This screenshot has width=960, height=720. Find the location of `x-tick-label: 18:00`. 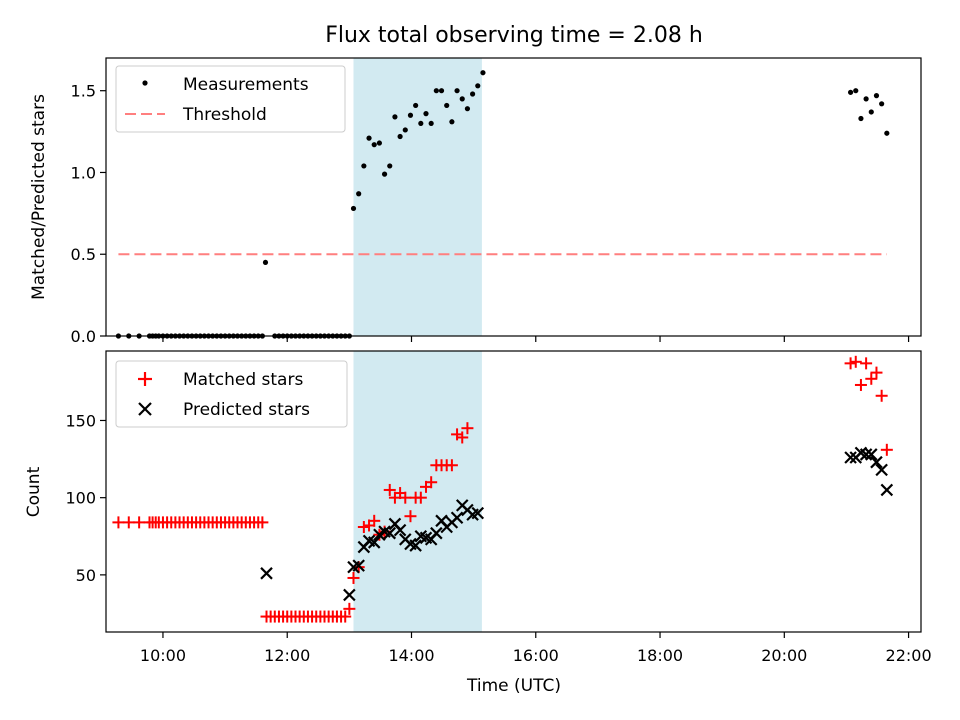

x-tick-label: 18:00 is located at coordinates (660, 655).